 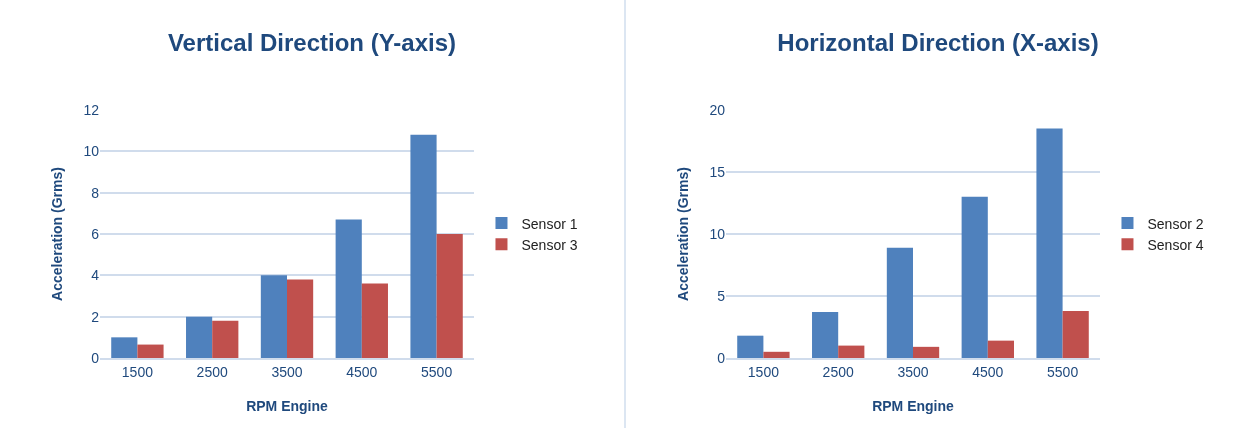 I want to click on chart-title: Horizontal Direction (X-axis), so click(x=938, y=43).